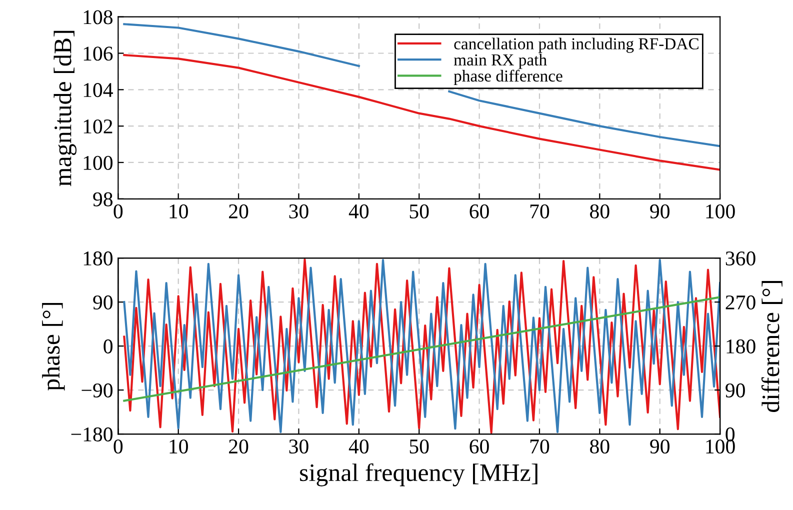  What do you see at coordinates (92, 434) in the screenshot?
I see `y-tick-label: −180` at bounding box center [92, 434].